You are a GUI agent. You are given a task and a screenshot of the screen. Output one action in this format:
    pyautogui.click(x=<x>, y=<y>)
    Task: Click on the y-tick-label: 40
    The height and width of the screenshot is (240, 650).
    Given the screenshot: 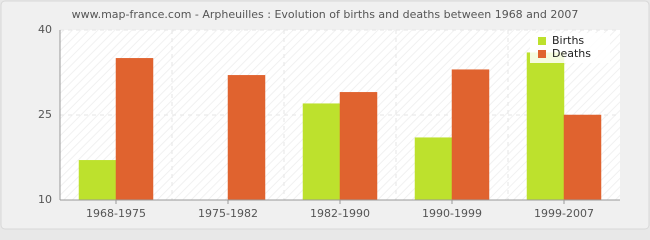 What is the action you would take?
    pyautogui.click(x=45, y=29)
    